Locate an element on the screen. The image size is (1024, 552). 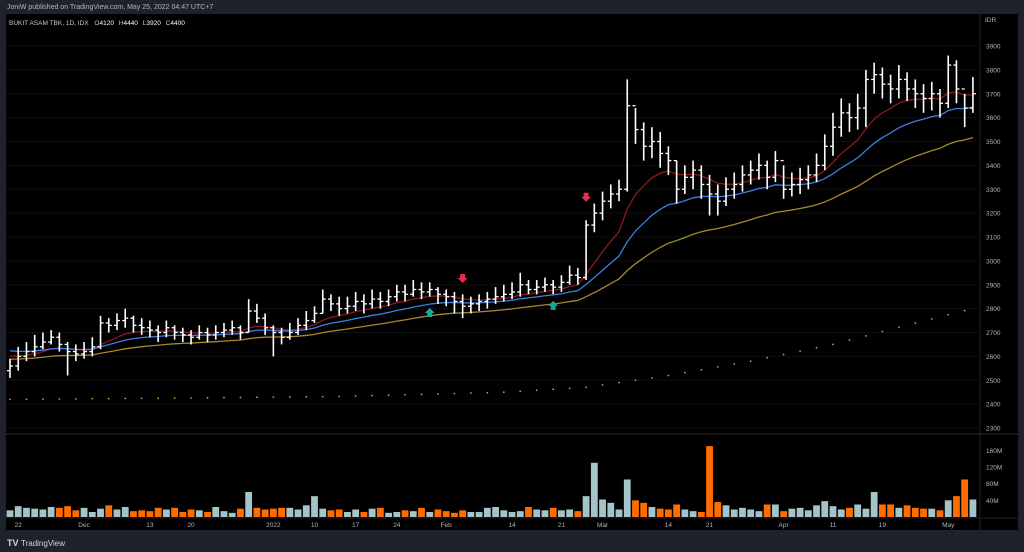
price-tick-label: 2600 is located at coordinates (993, 357).